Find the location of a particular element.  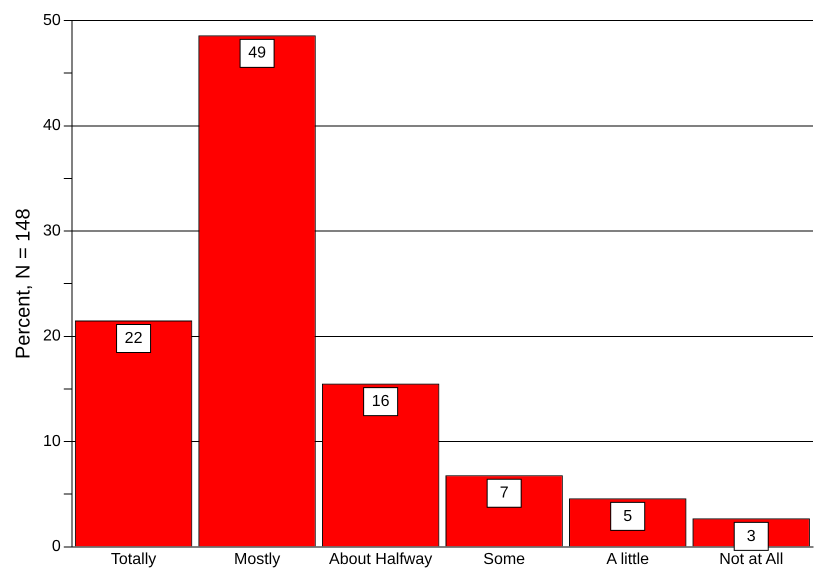

x-tick-label: A little is located at coordinates (628, 559).